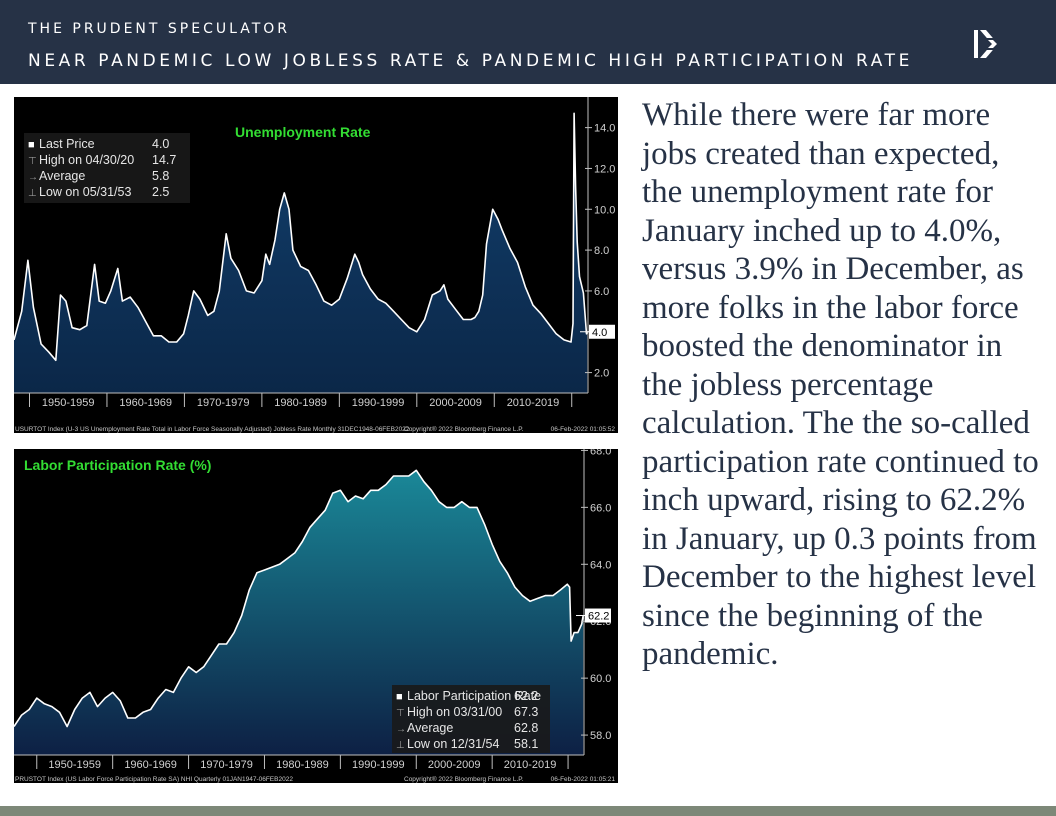  I want to click on y-tick-label: 60.0, so click(600, 679).